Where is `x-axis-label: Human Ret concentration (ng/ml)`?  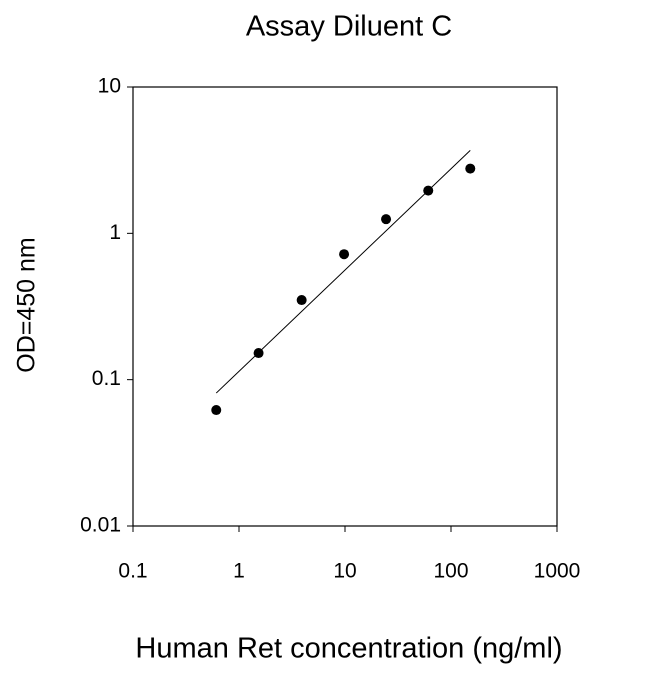 x-axis-label: Human Ret concentration (ng/ml) is located at coordinates (348, 649).